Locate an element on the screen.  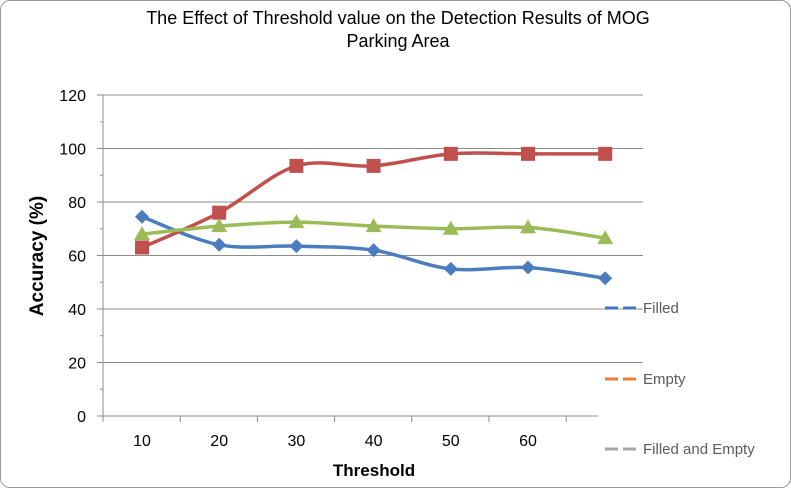
x-tick-label: 60 is located at coordinates (528, 441).